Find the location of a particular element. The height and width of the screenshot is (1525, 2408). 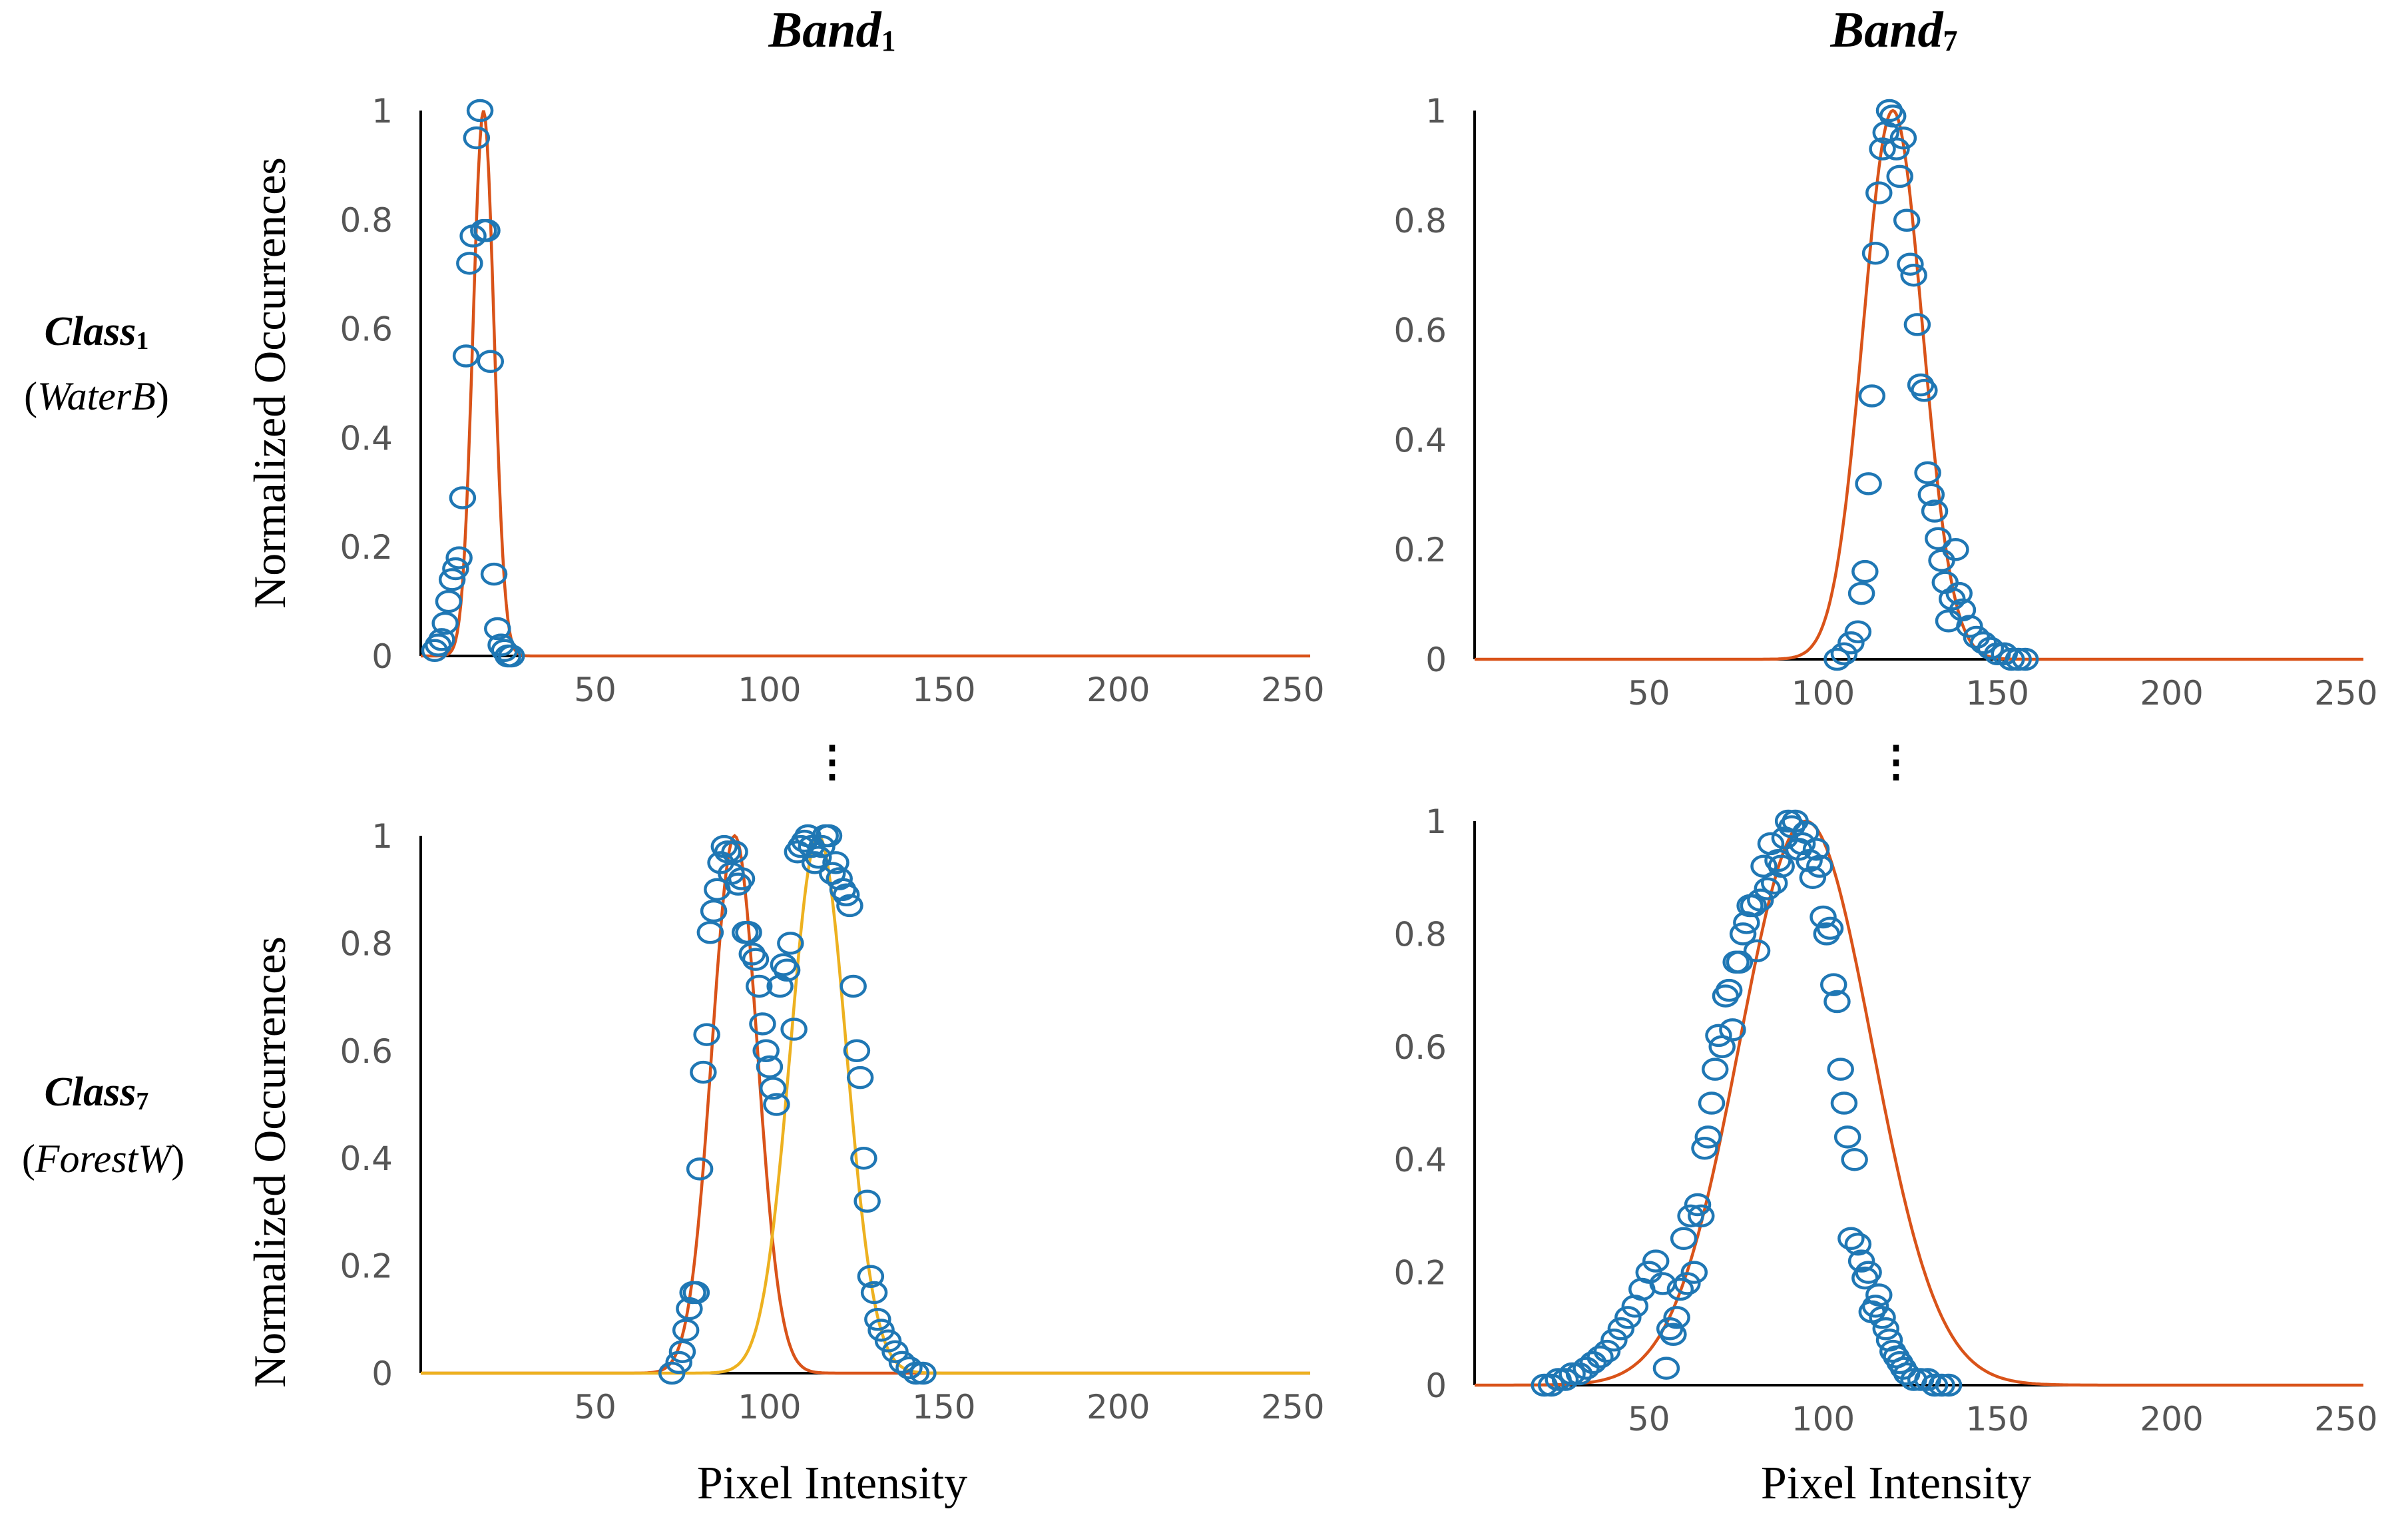

y-axis-label-bottom: Normalized Occurrences is located at coordinates (269, 1162).